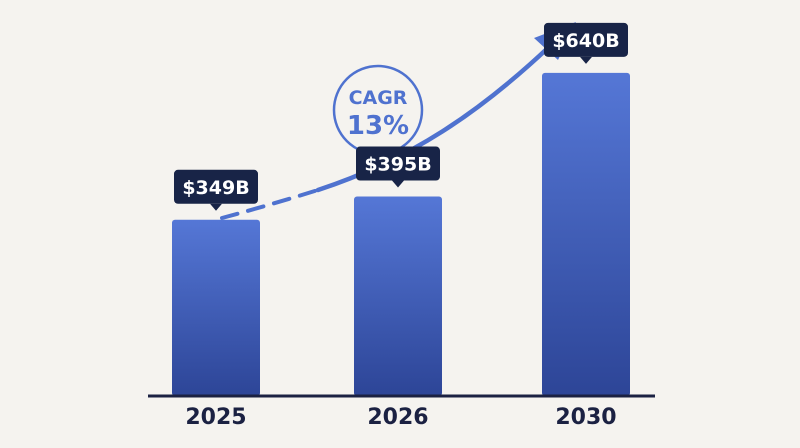 The height and width of the screenshot is (448, 800). I want to click on value-label-text: $395B, so click(397, 165).